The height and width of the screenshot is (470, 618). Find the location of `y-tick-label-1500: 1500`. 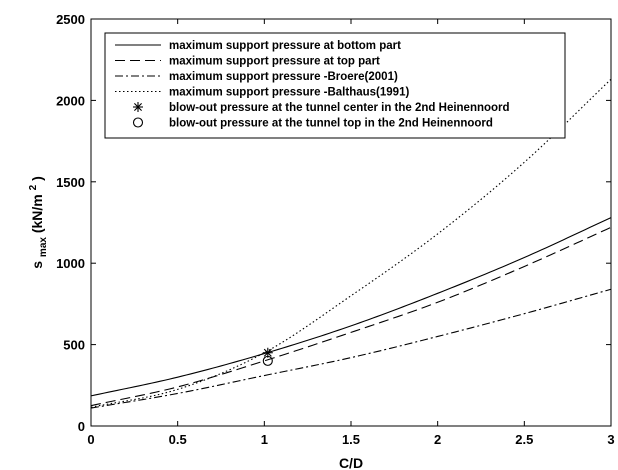

y-tick-label-1500: 1500 is located at coordinates (70, 182).